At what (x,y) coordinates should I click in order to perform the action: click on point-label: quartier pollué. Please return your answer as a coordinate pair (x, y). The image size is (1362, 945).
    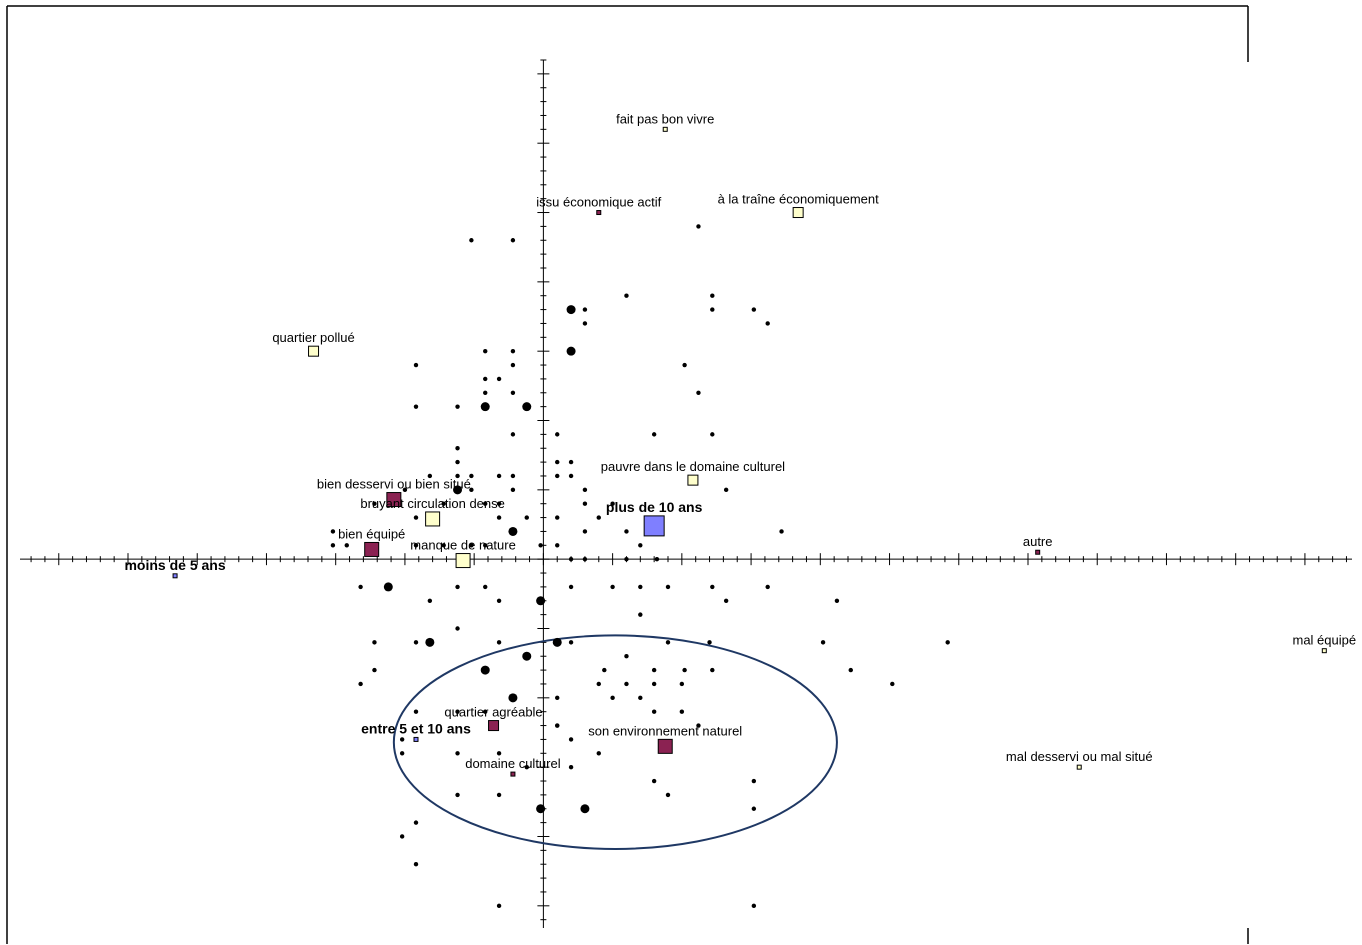
    Looking at the image, I should click on (313, 337).